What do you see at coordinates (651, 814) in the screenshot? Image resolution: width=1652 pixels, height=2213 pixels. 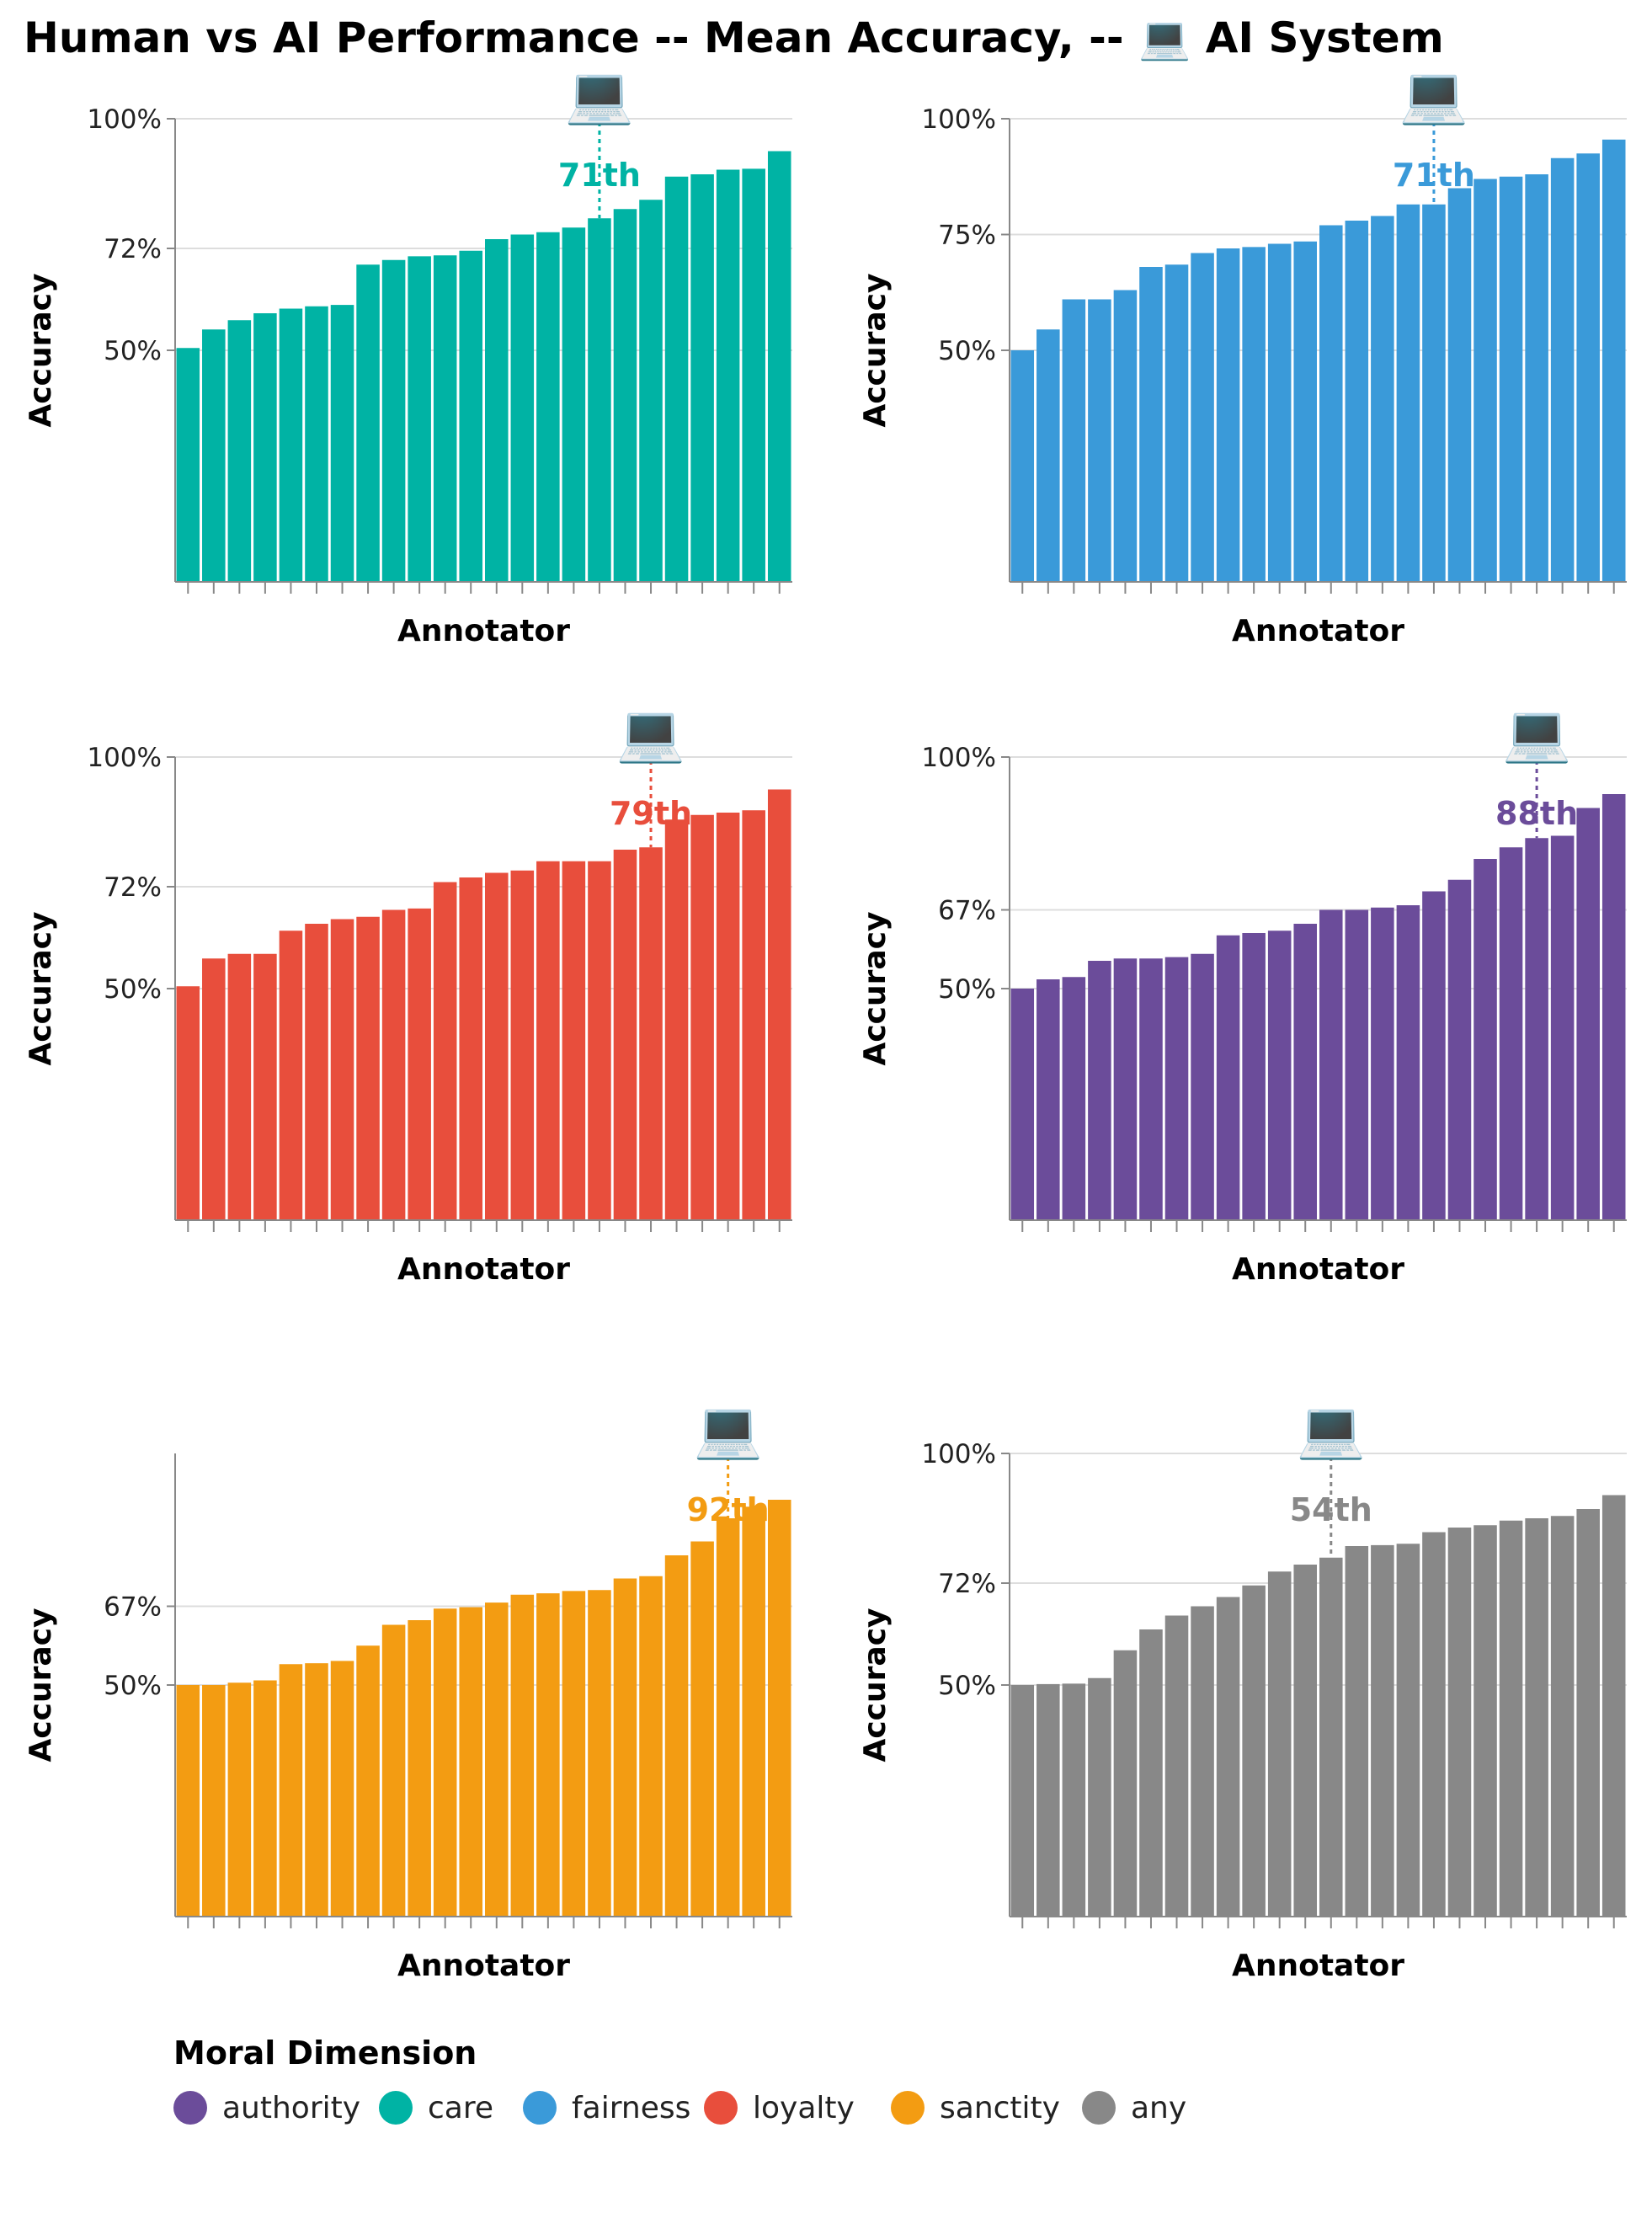 I see `ai-percentile-label: 79th` at bounding box center [651, 814].